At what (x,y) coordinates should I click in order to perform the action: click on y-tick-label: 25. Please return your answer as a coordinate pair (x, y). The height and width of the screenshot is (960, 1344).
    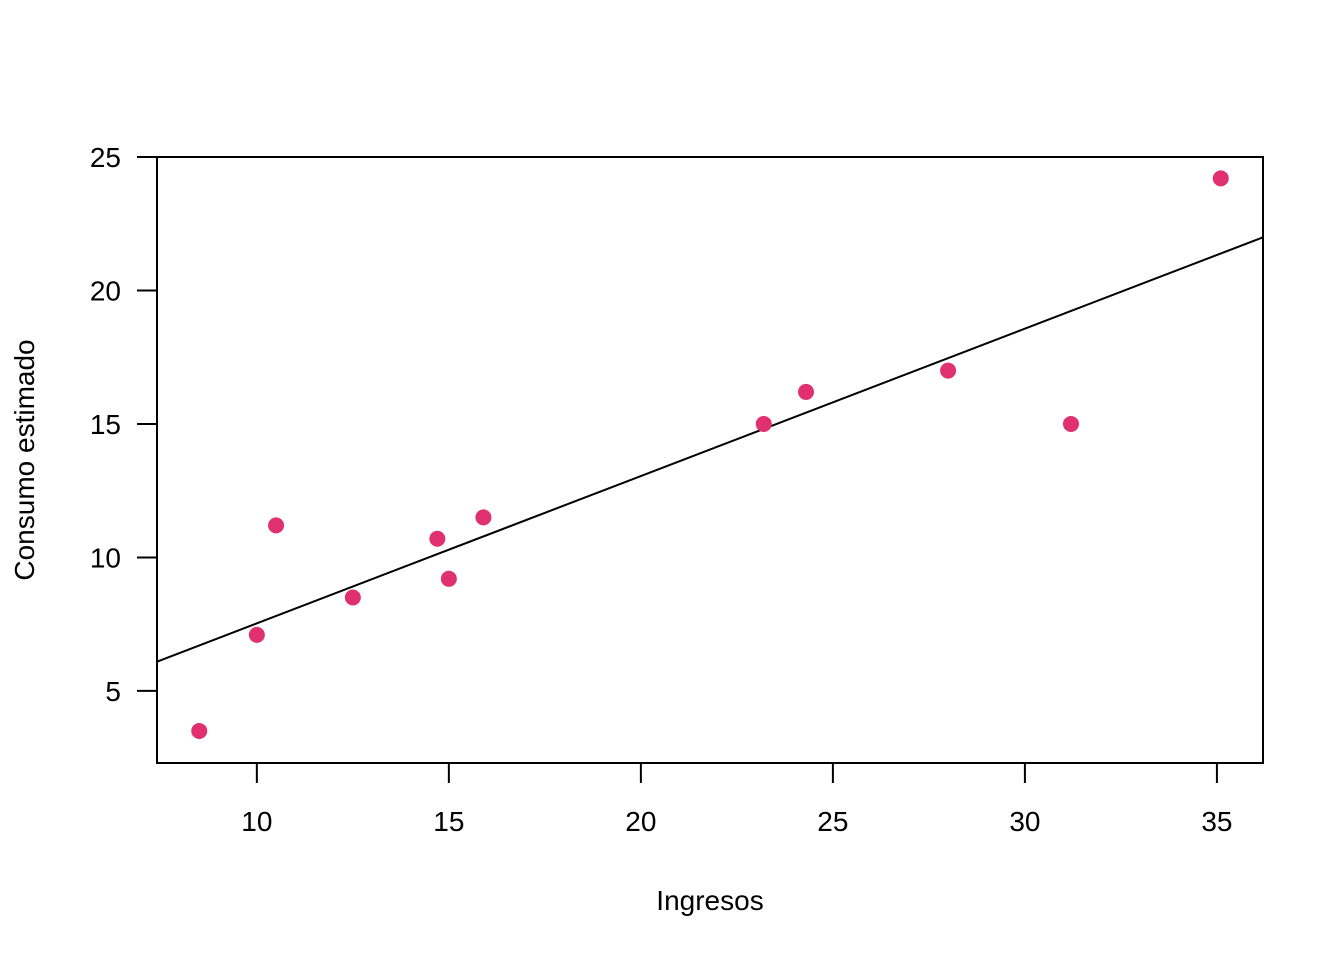
    Looking at the image, I should click on (105, 157).